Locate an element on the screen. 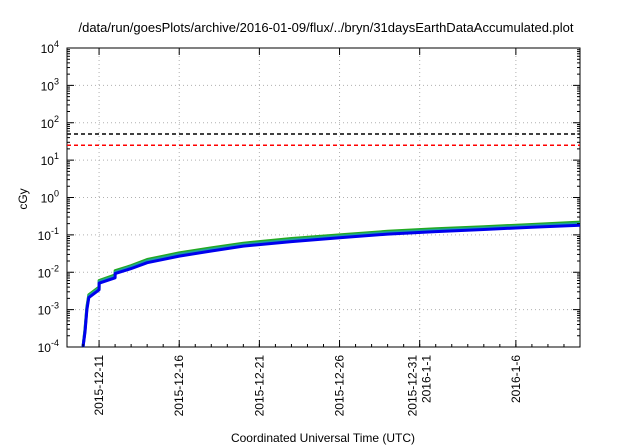 This screenshot has width=640, height=448. x-tick-label: 2015-12-21 is located at coordinates (259, 386).